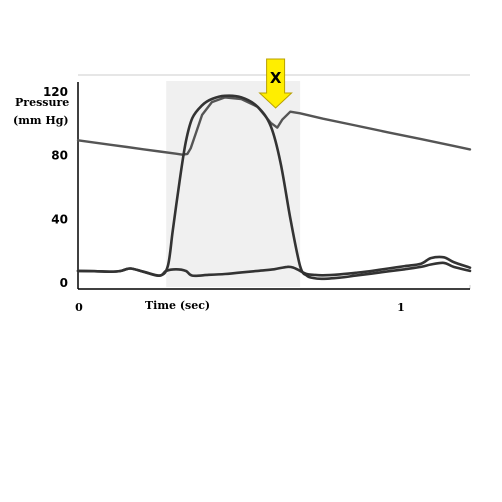 The image size is (502, 502). I want to click on y-tick-label: 40, so click(59, 219).